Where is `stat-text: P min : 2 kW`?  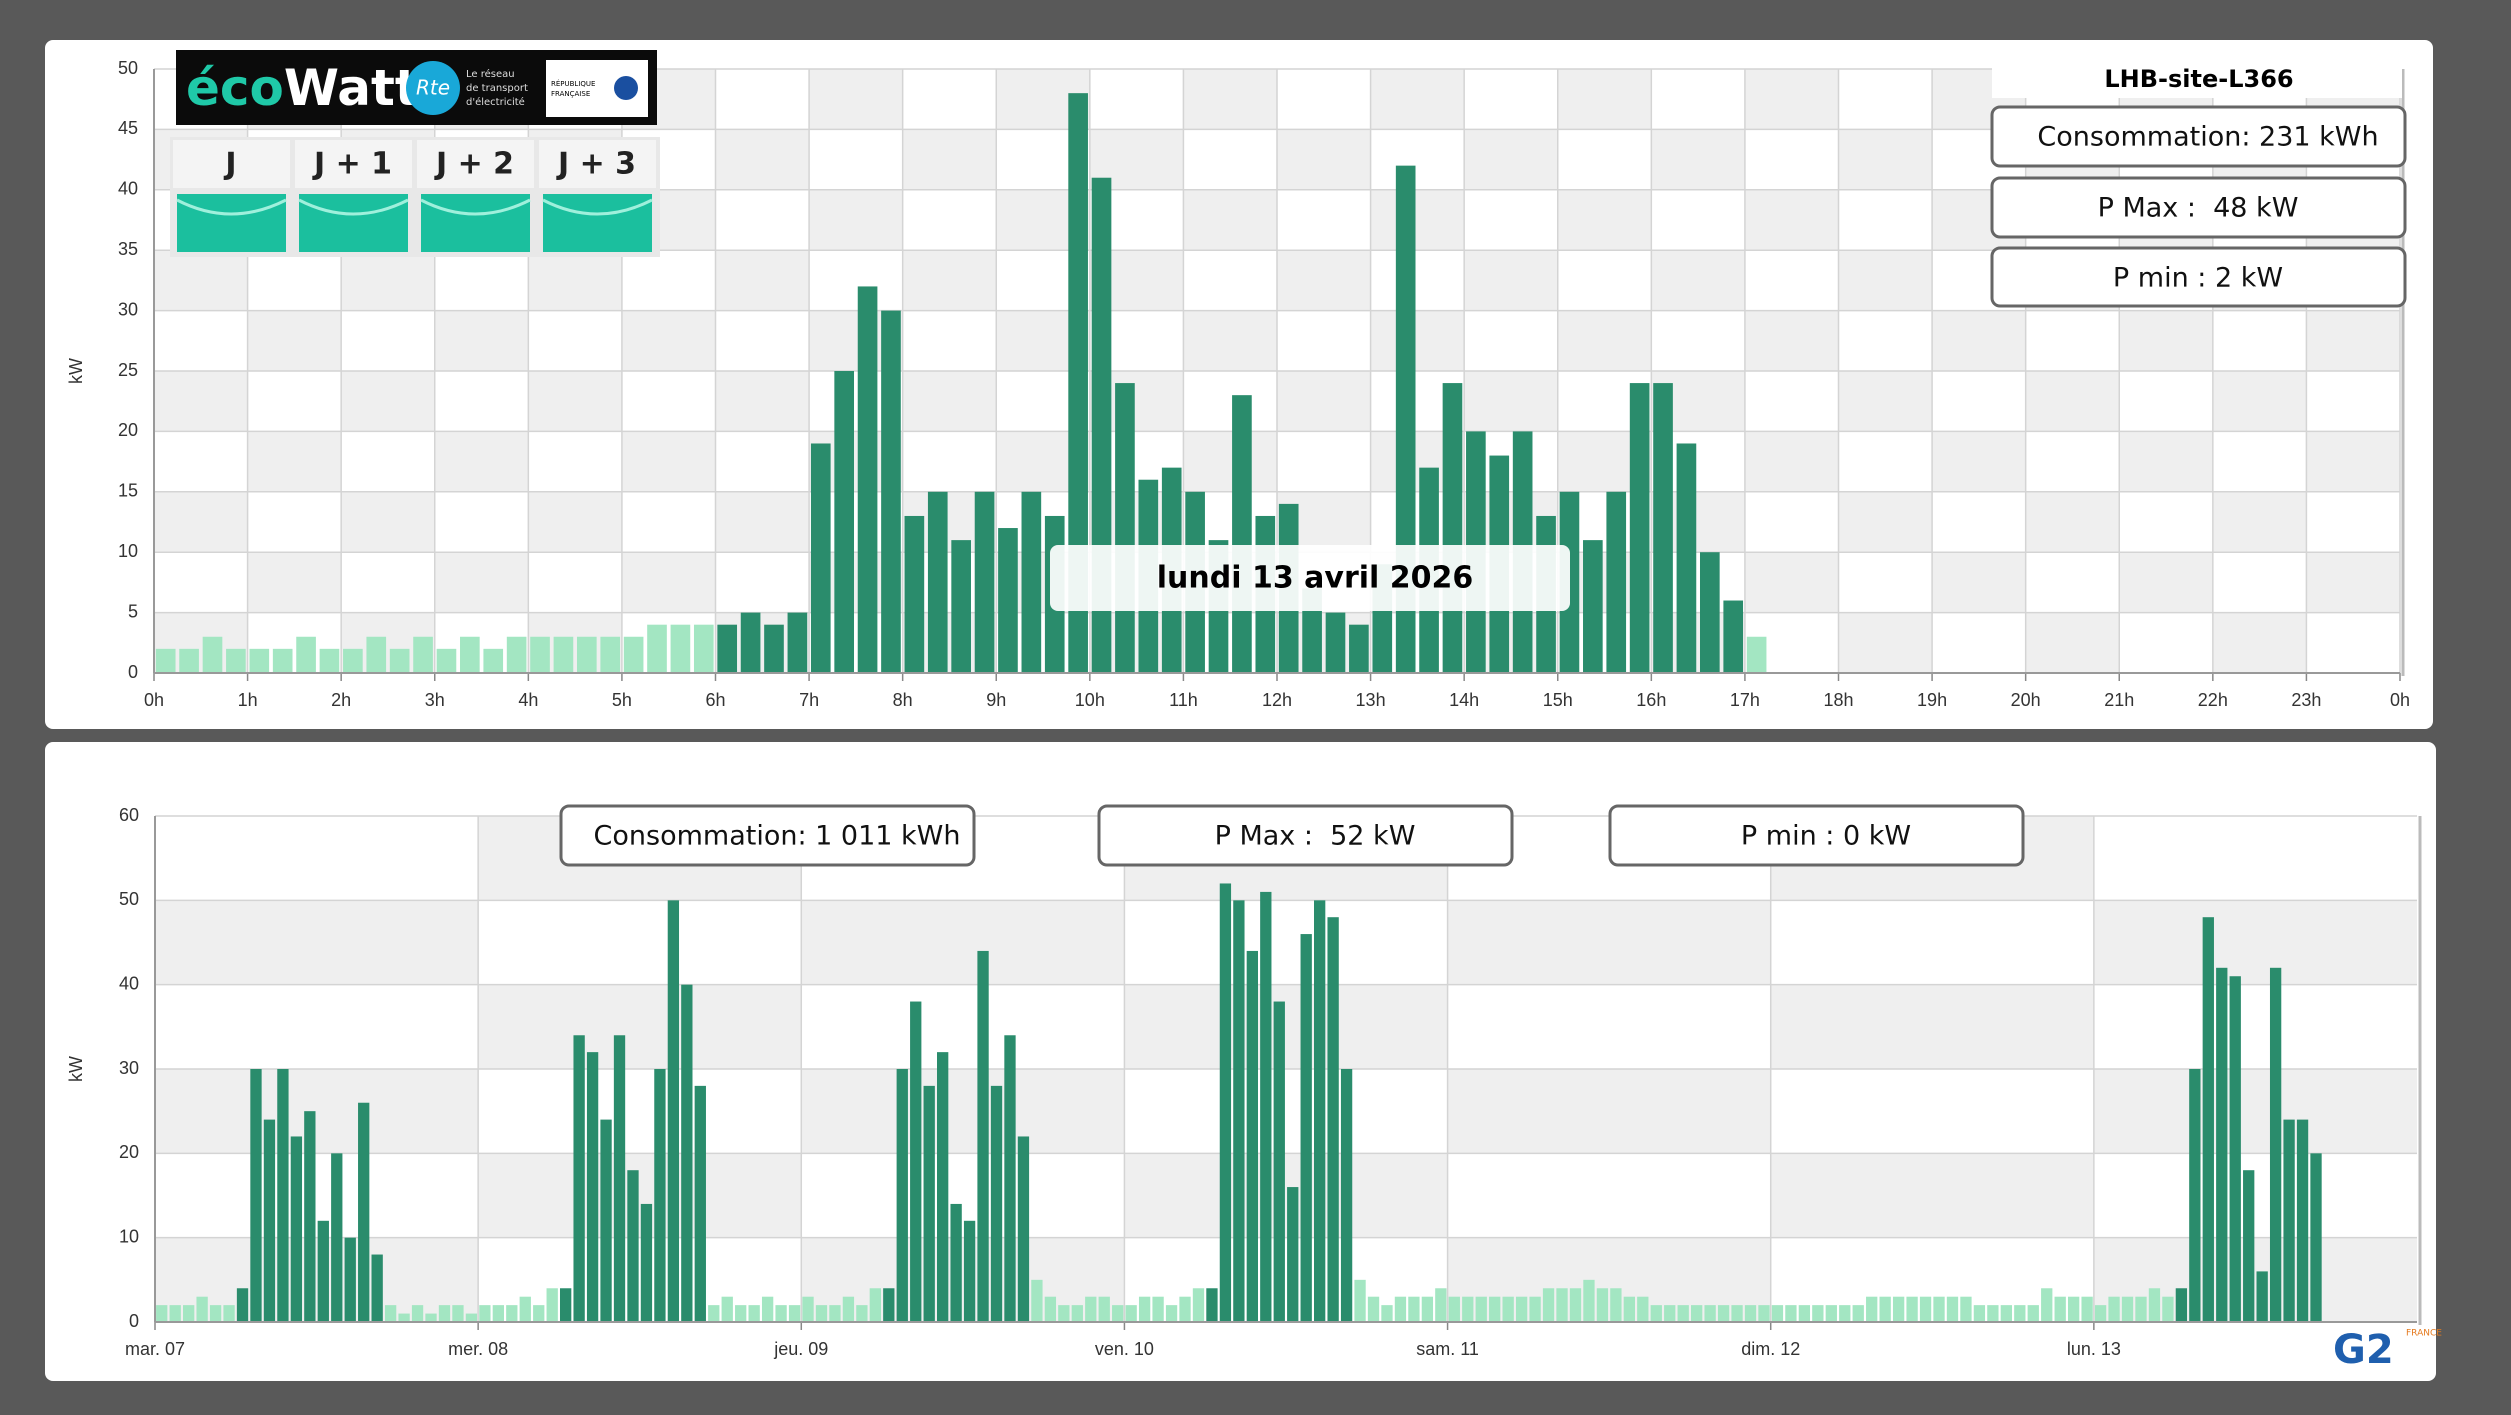 stat-text: P min : 2 kW is located at coordinates (2198, 278).